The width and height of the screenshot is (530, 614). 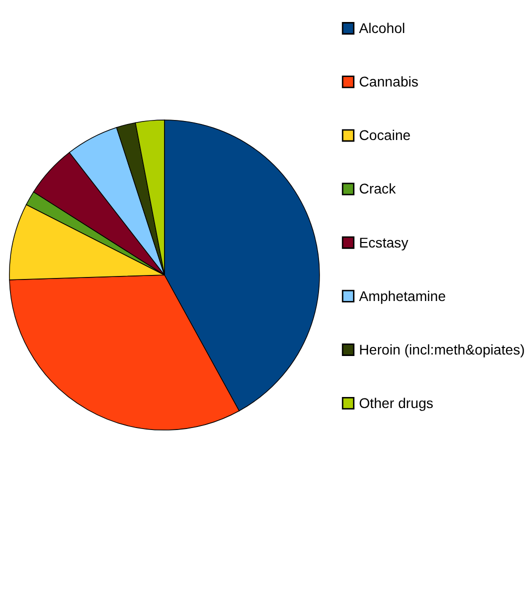 I want to click on legend-label: Heroin (incl:meth&opiates), so click(x=441, y=349).